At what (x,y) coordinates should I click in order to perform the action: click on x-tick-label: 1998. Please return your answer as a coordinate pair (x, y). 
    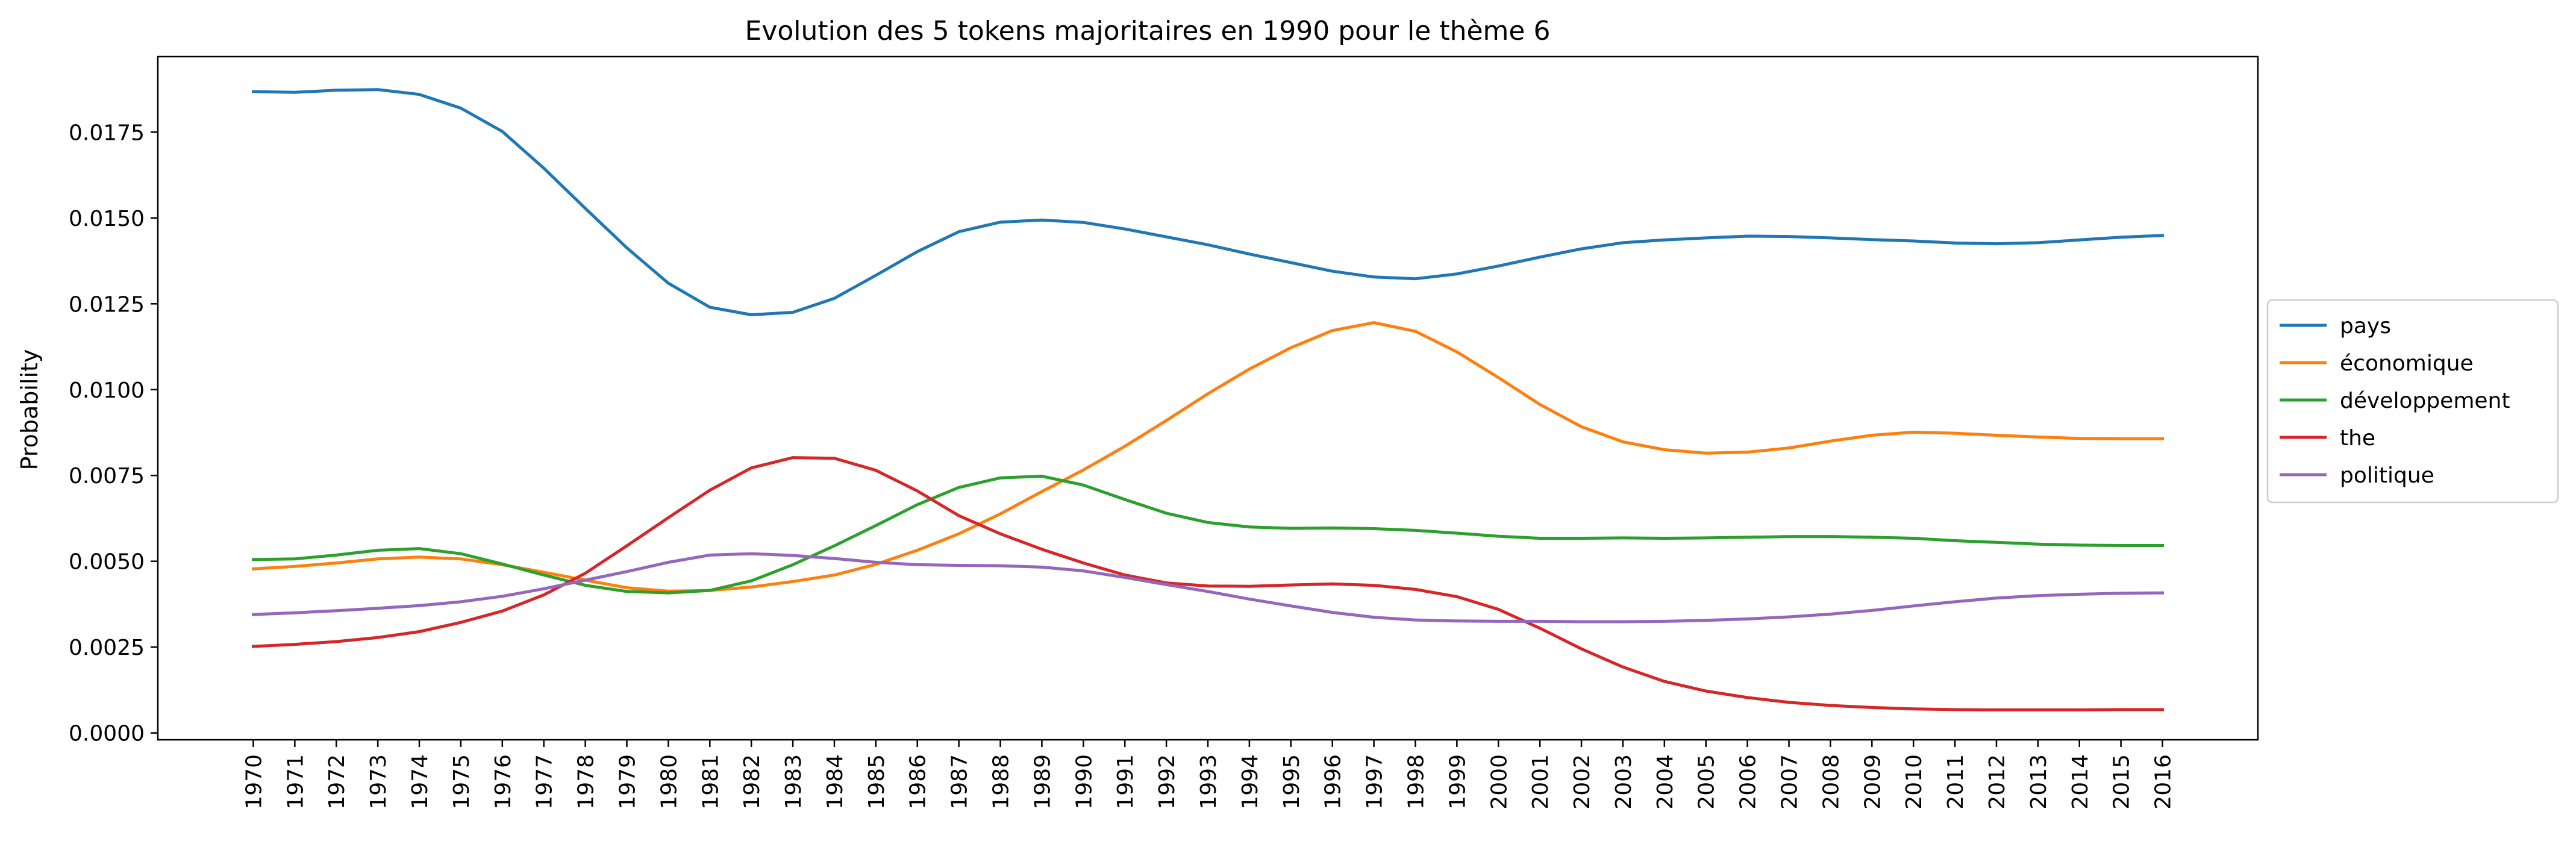
    Looking at the image, I should click on (1417, 782).